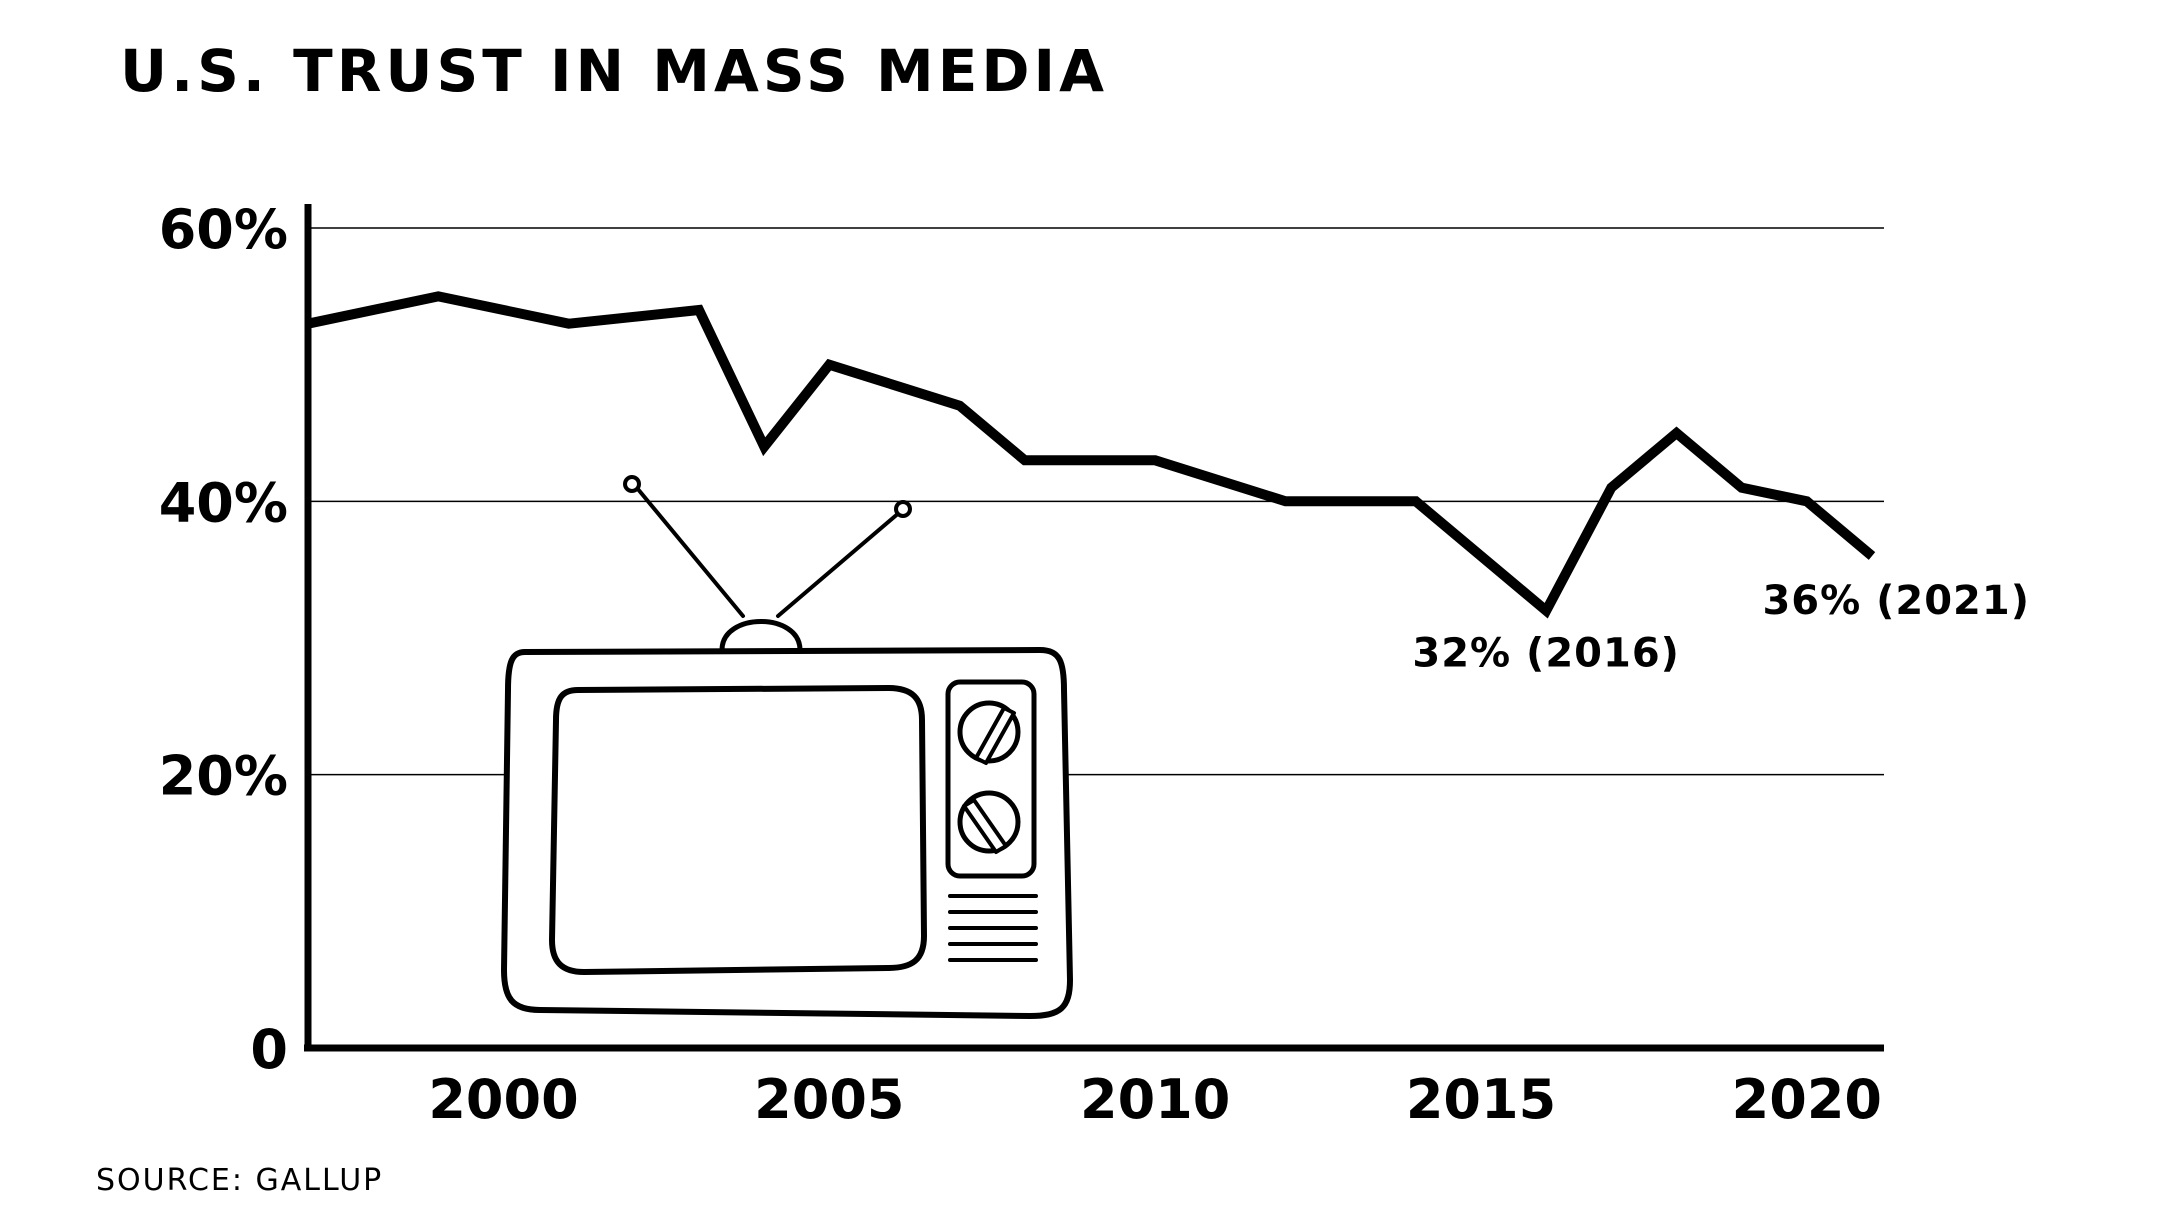  I want to click on y-tick-label: 0, so click(269, 1049).